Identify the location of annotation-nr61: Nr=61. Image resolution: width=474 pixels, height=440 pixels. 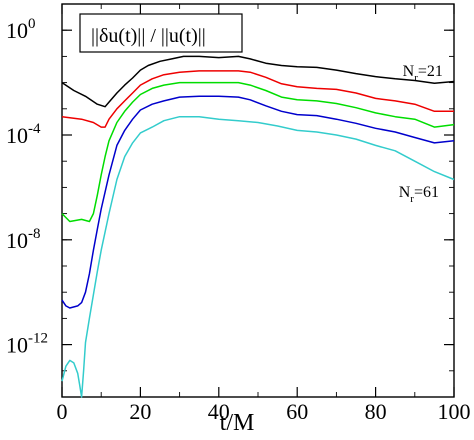
(419, 194).